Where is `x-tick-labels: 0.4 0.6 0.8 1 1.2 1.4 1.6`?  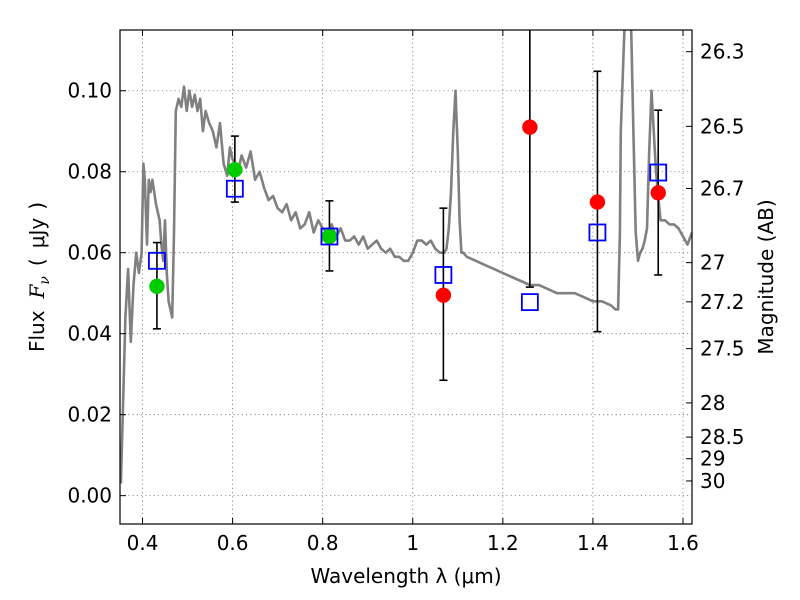 x-tick-labels: 0.4 0.6 0.8 1 1.2 1.4 1.6 is located at coordinates (413, 543).